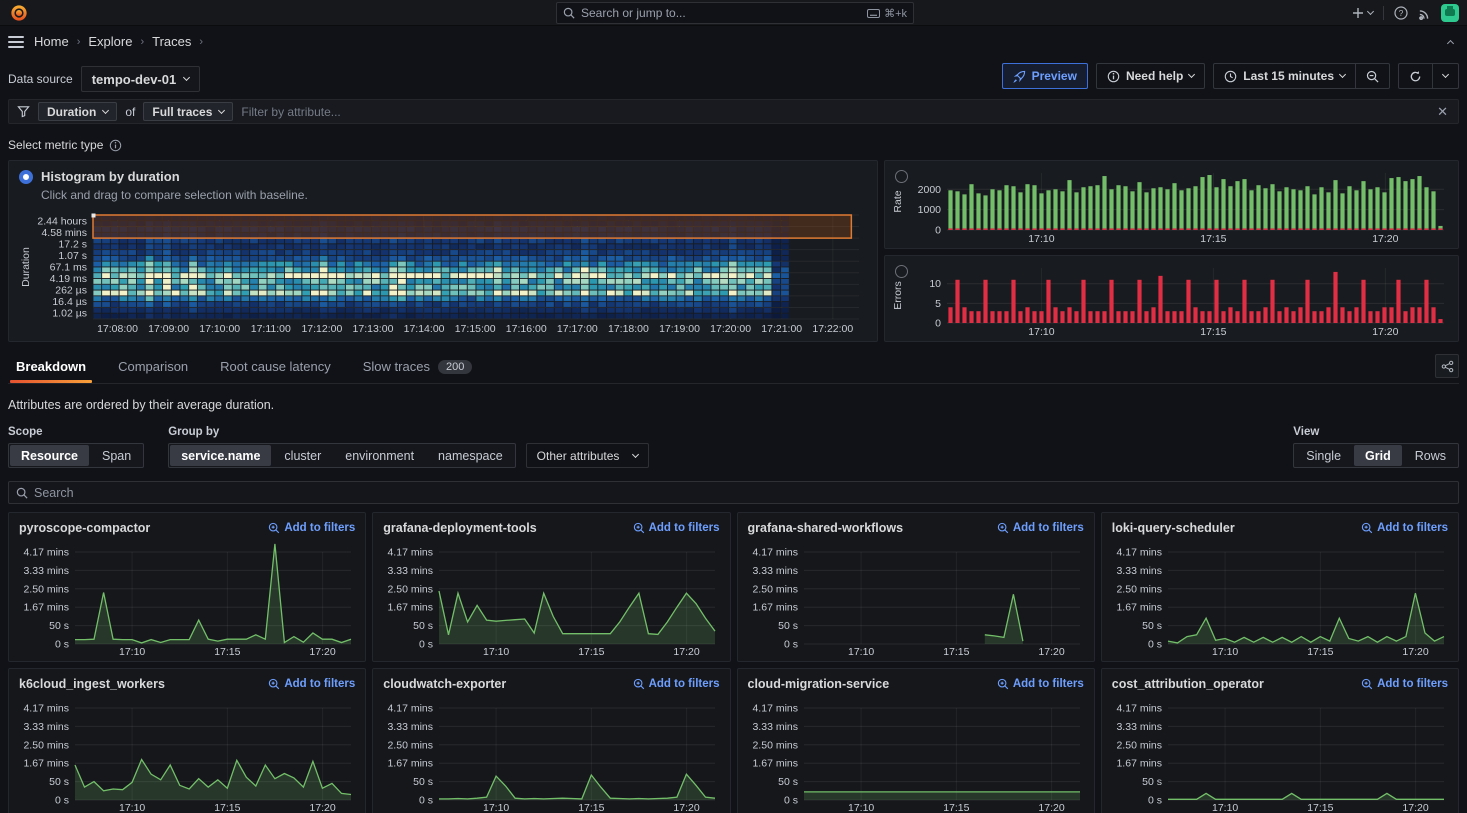 This screenshot has width=1467, height=813. What do you see at coordinates (1324, 455) in the screenshot?
I see `view-single: Single` at bounding box center [1324, 455].